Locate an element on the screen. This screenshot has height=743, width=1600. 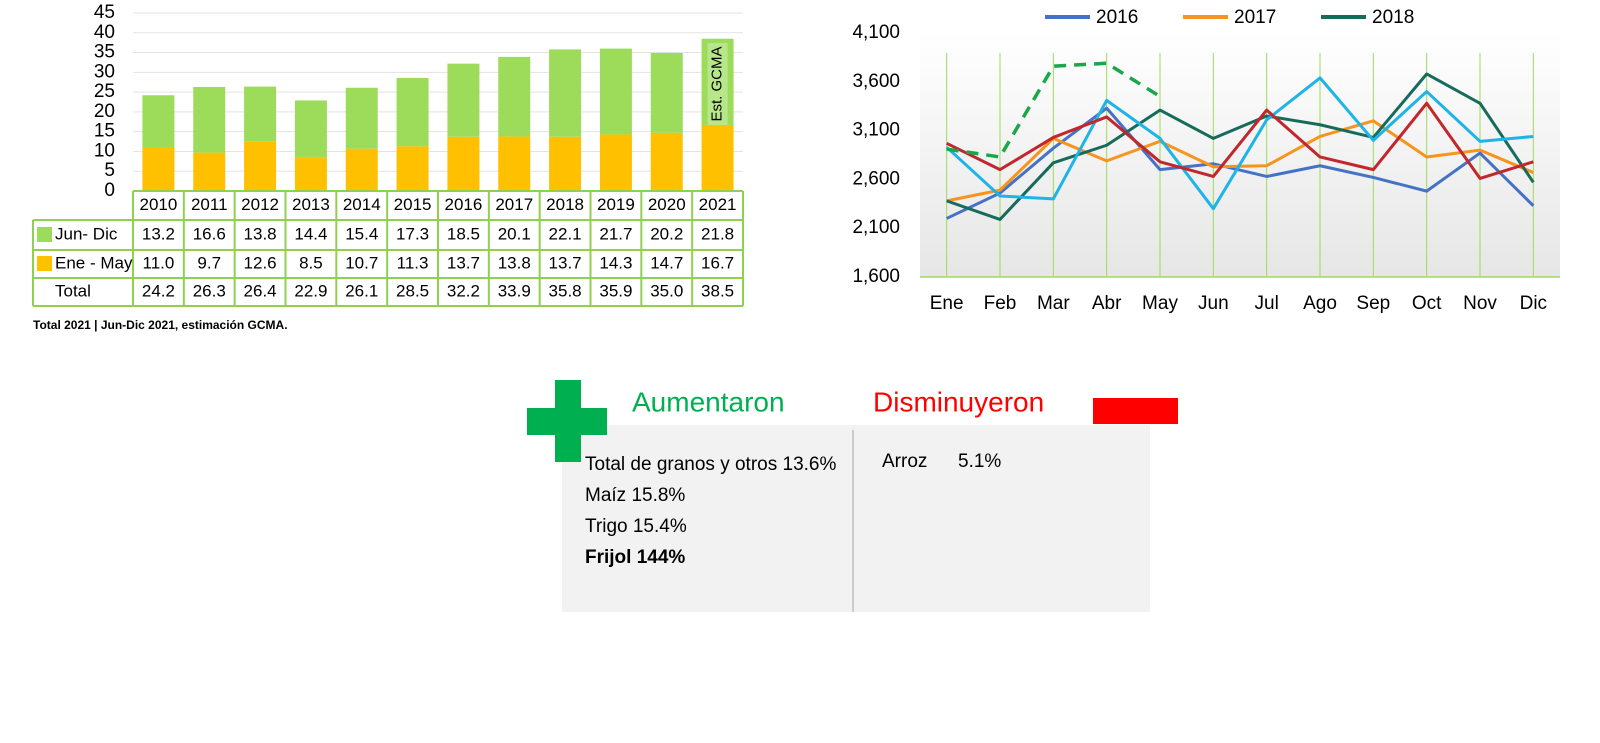
table-row-label: Total is located at coordinates (73, 290).